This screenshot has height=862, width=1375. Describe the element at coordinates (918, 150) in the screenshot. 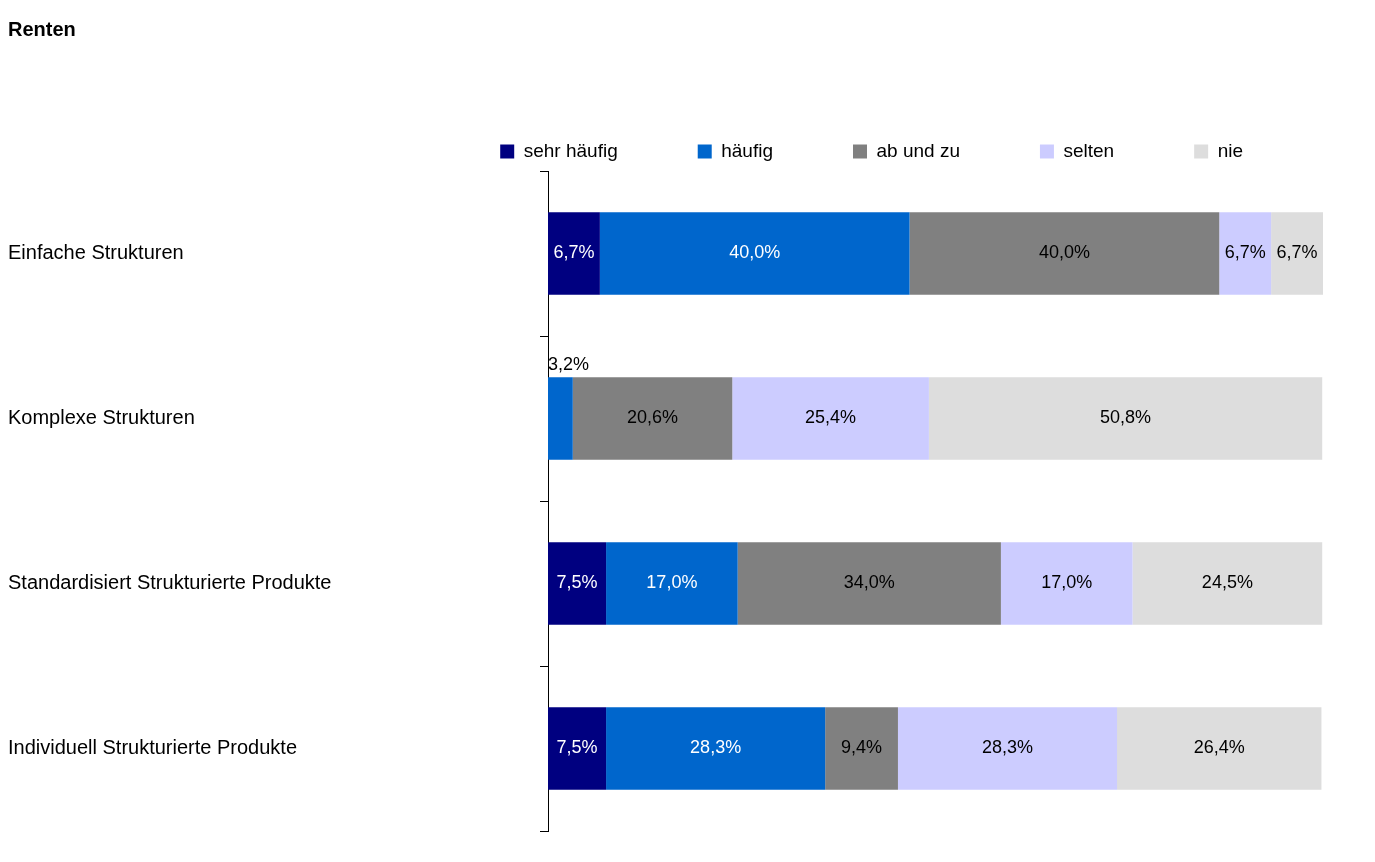

I see `legend-label: ab und zu` at that location.